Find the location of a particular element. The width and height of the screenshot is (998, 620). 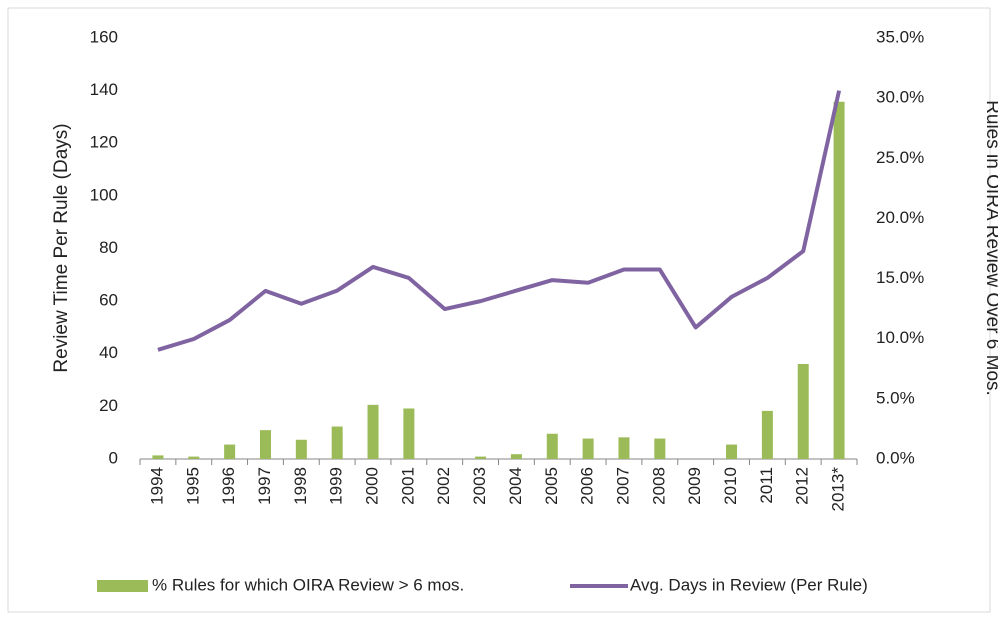

y-tick-label: 40 is located at coordinates (108, 352).